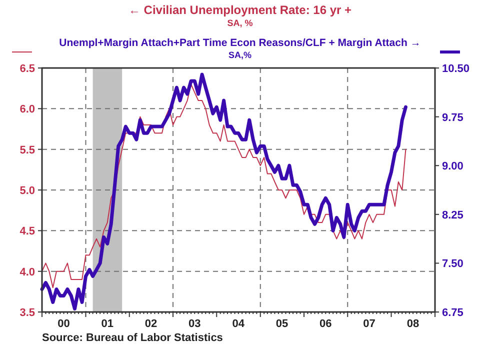 This screenshot has width=480, height=348. What do you see at coordinates (456, 69) in the screenshot?
I see `y2-tick-label: 10.50` at bounding box center [456, 69].